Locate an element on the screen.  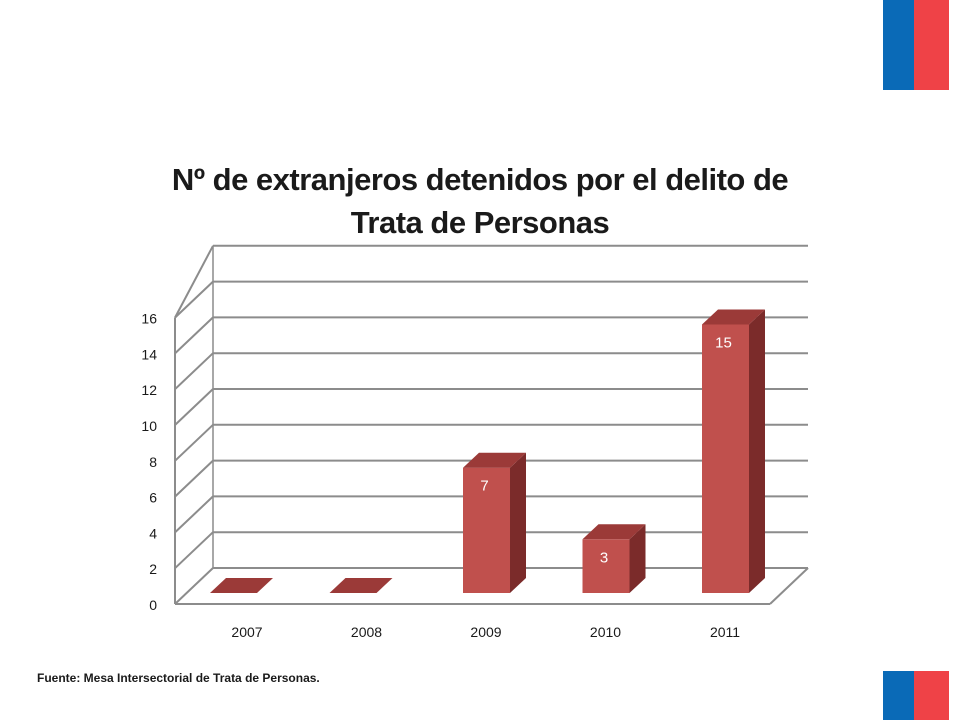
y-tick-label: 2 is located at coordinates (153, 569).